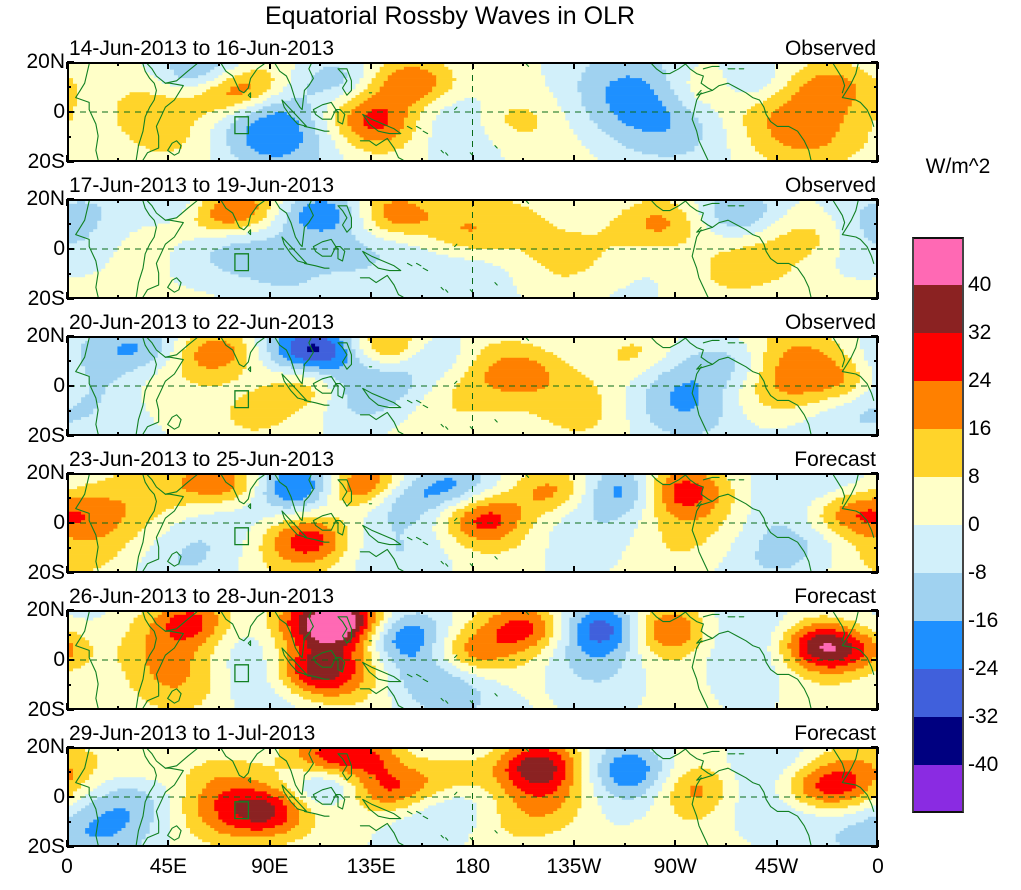 The height and width of the screenshot is (890, 1021). I want to click on panel-date-range: 23-Jun-2013 to 25-Jun-2013, so click(202, 459).